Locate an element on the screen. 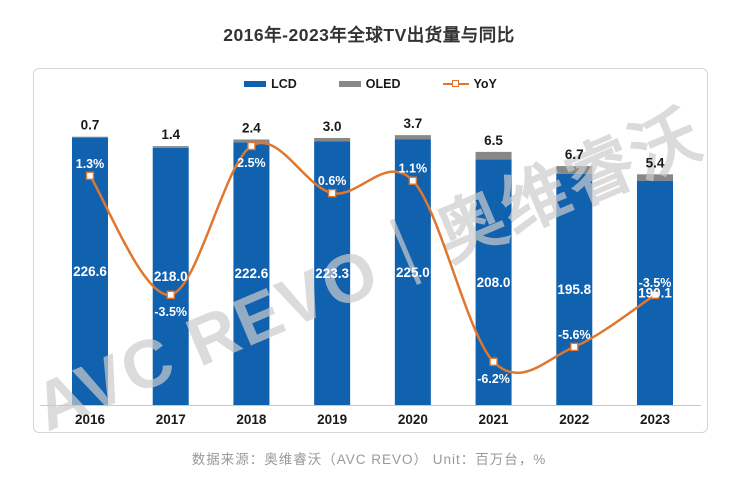 The image size is (738, 498). legend-label-yoy: YoY is located at coordinates (485, 84).